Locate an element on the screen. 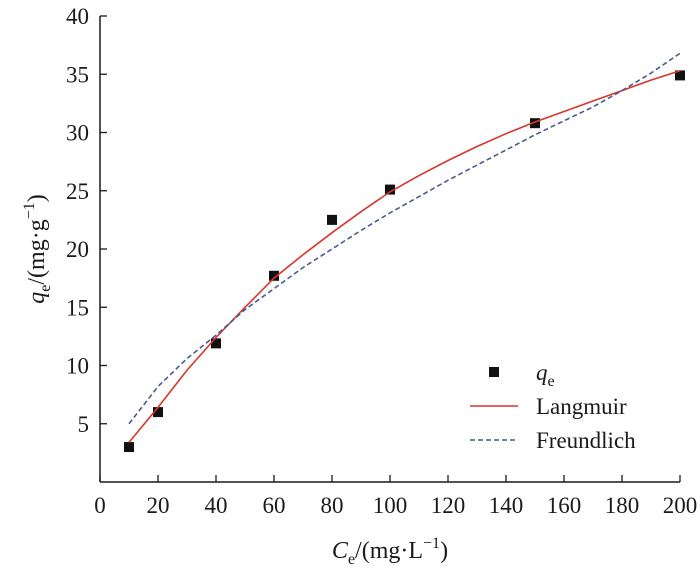 The image size is (700, 575). x-tick-label: 60 is located at coordinates (274, 505).